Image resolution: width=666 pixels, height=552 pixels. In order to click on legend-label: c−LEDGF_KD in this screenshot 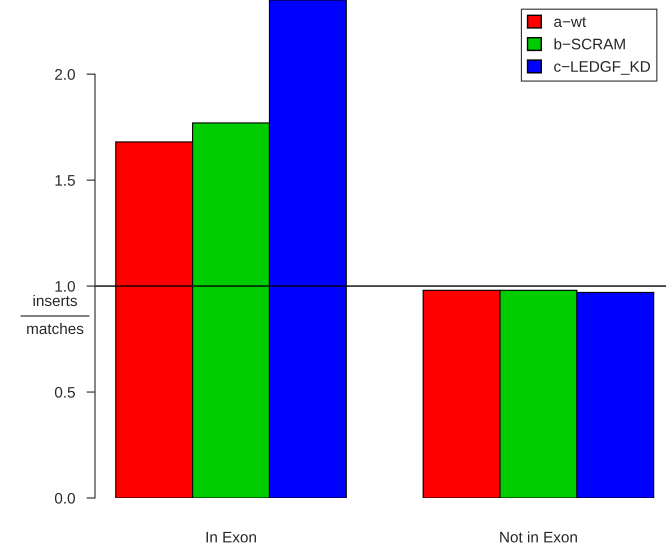, I will do `click(602, 68)`.